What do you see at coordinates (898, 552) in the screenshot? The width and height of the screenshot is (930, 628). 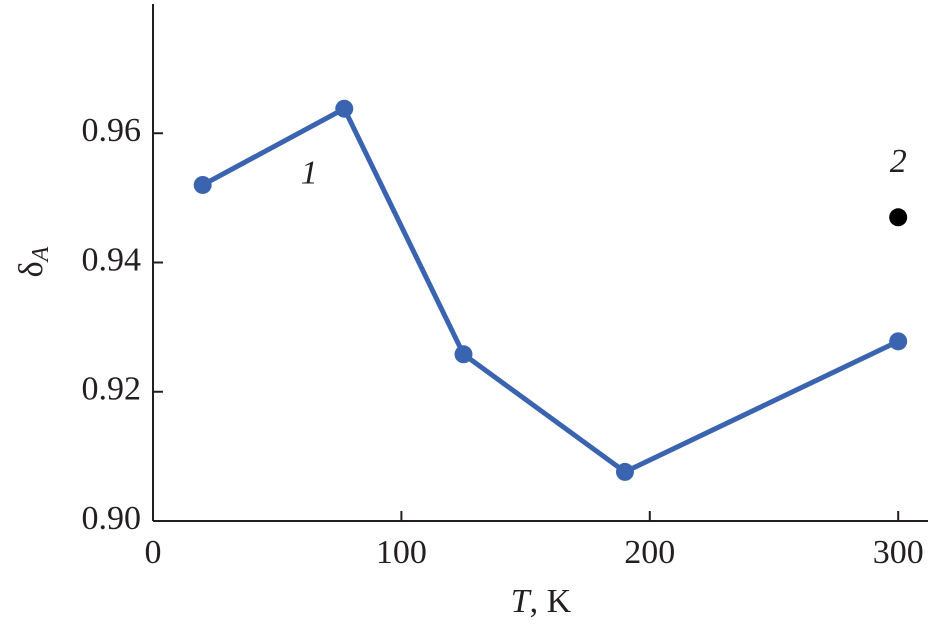 I see `x-tick-label: 300` at bounding box center [898, 552].